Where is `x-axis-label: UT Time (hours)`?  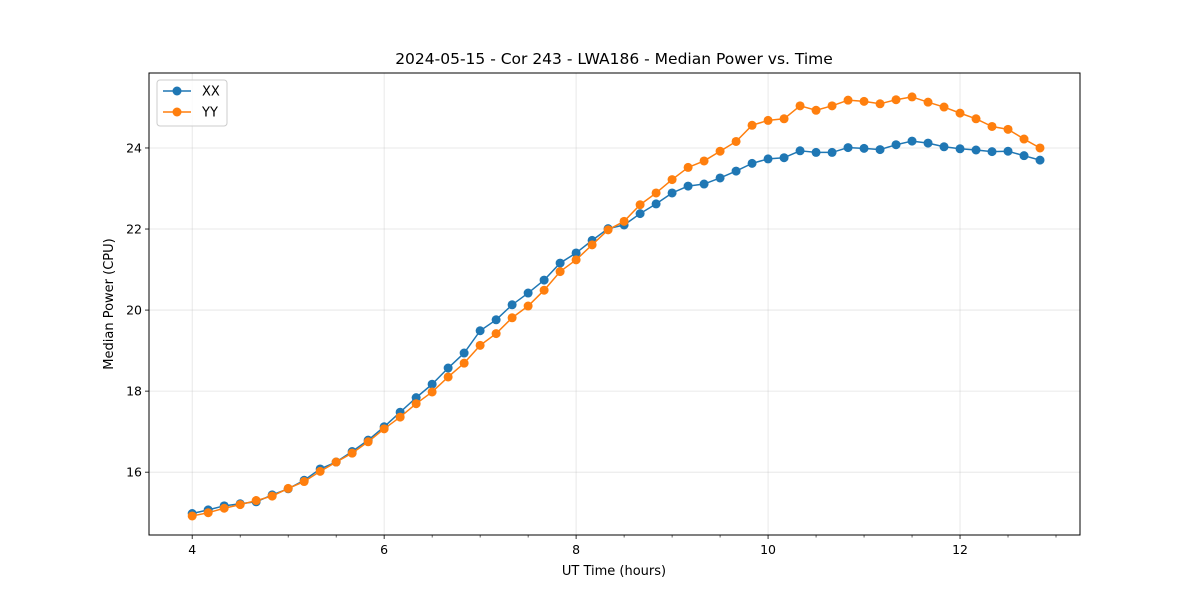 x-axis-label: UT Time (hours) is located at coordinates (614, 571).